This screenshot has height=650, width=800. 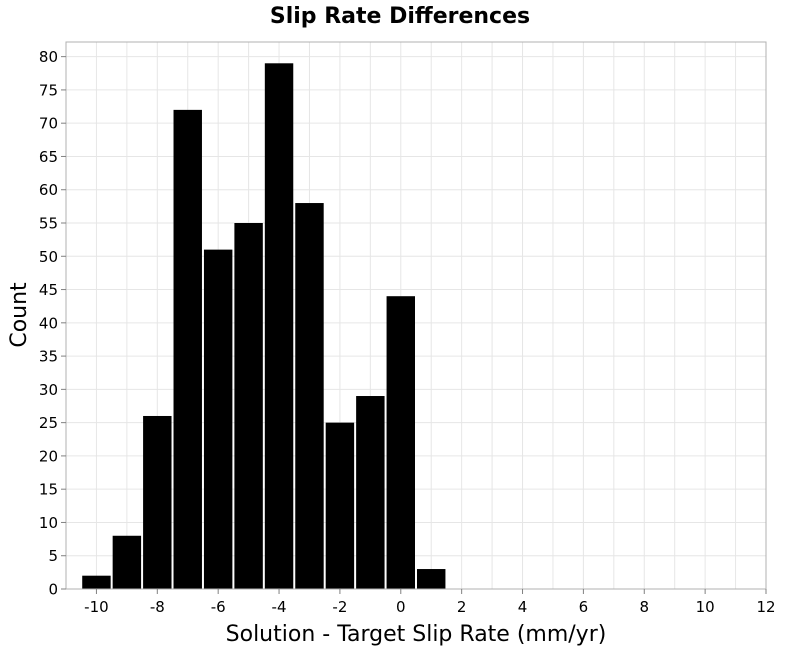 I want to click on y-tick-label: 80, so click(x=48, y=57).